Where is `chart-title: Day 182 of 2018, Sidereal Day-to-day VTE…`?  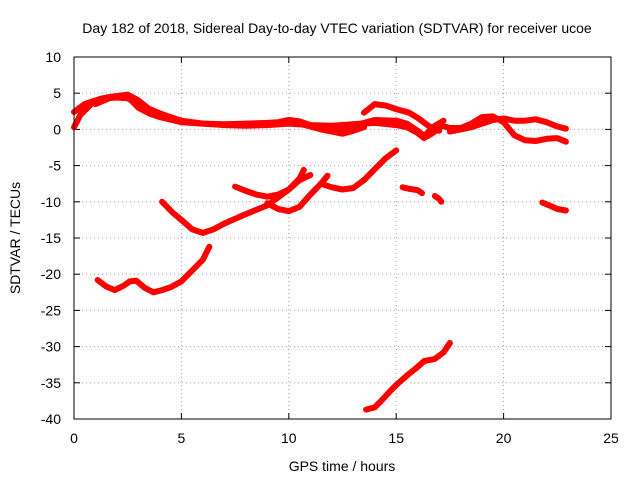
chart-title: Day 182 of 2018, Sidereal Day-to-day VTE… is located at coordinates (337, 28).